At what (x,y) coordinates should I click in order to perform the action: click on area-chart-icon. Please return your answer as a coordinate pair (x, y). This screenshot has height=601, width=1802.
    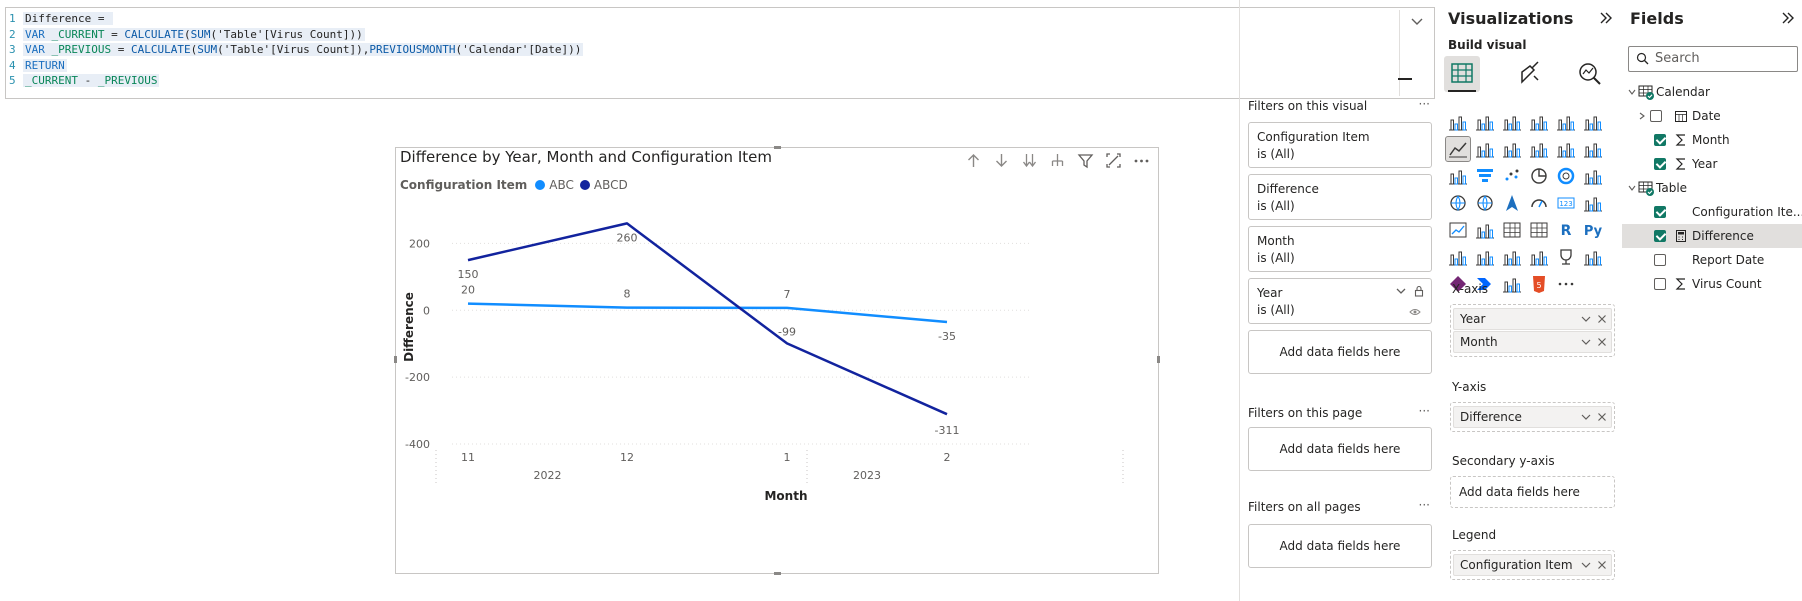
    Looking at the image, I should click on (1485, 149).